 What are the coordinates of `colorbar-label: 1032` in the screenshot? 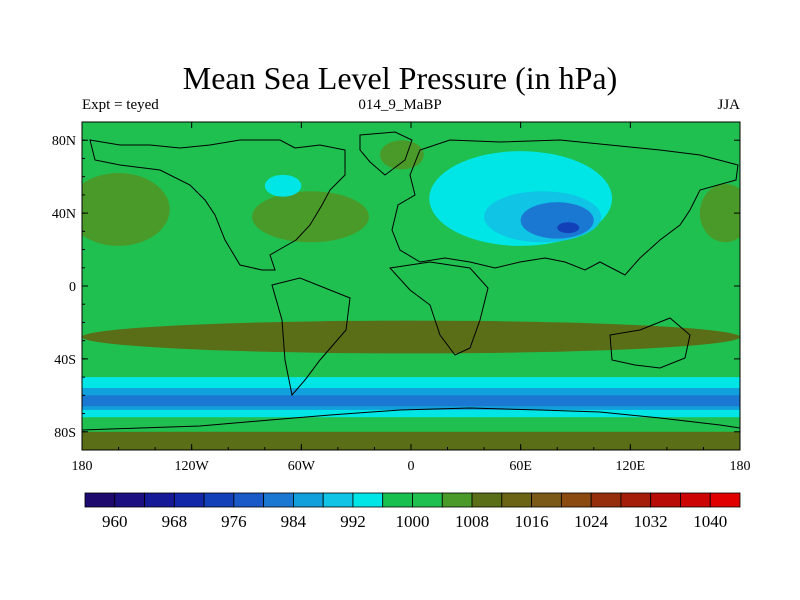 It's located at (651, 521).